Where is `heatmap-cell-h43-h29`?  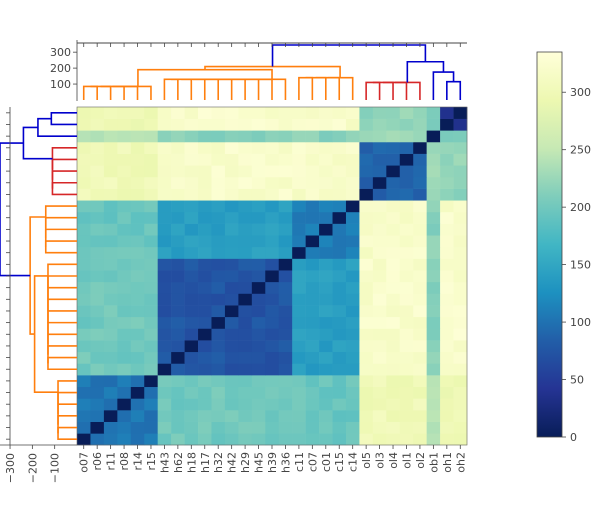
heatmap-cell-h43-h29 is located at coordinates (245, 369).